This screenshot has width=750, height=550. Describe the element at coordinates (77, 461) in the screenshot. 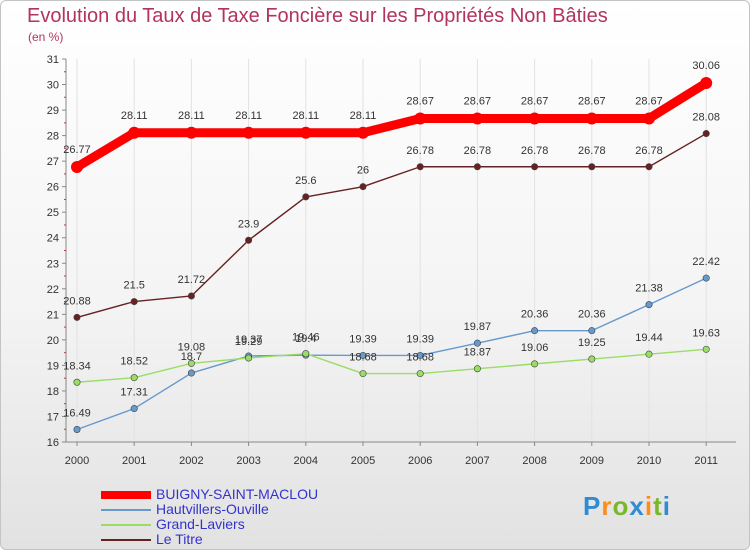

I see `x-tick-label: 2000` at that location.